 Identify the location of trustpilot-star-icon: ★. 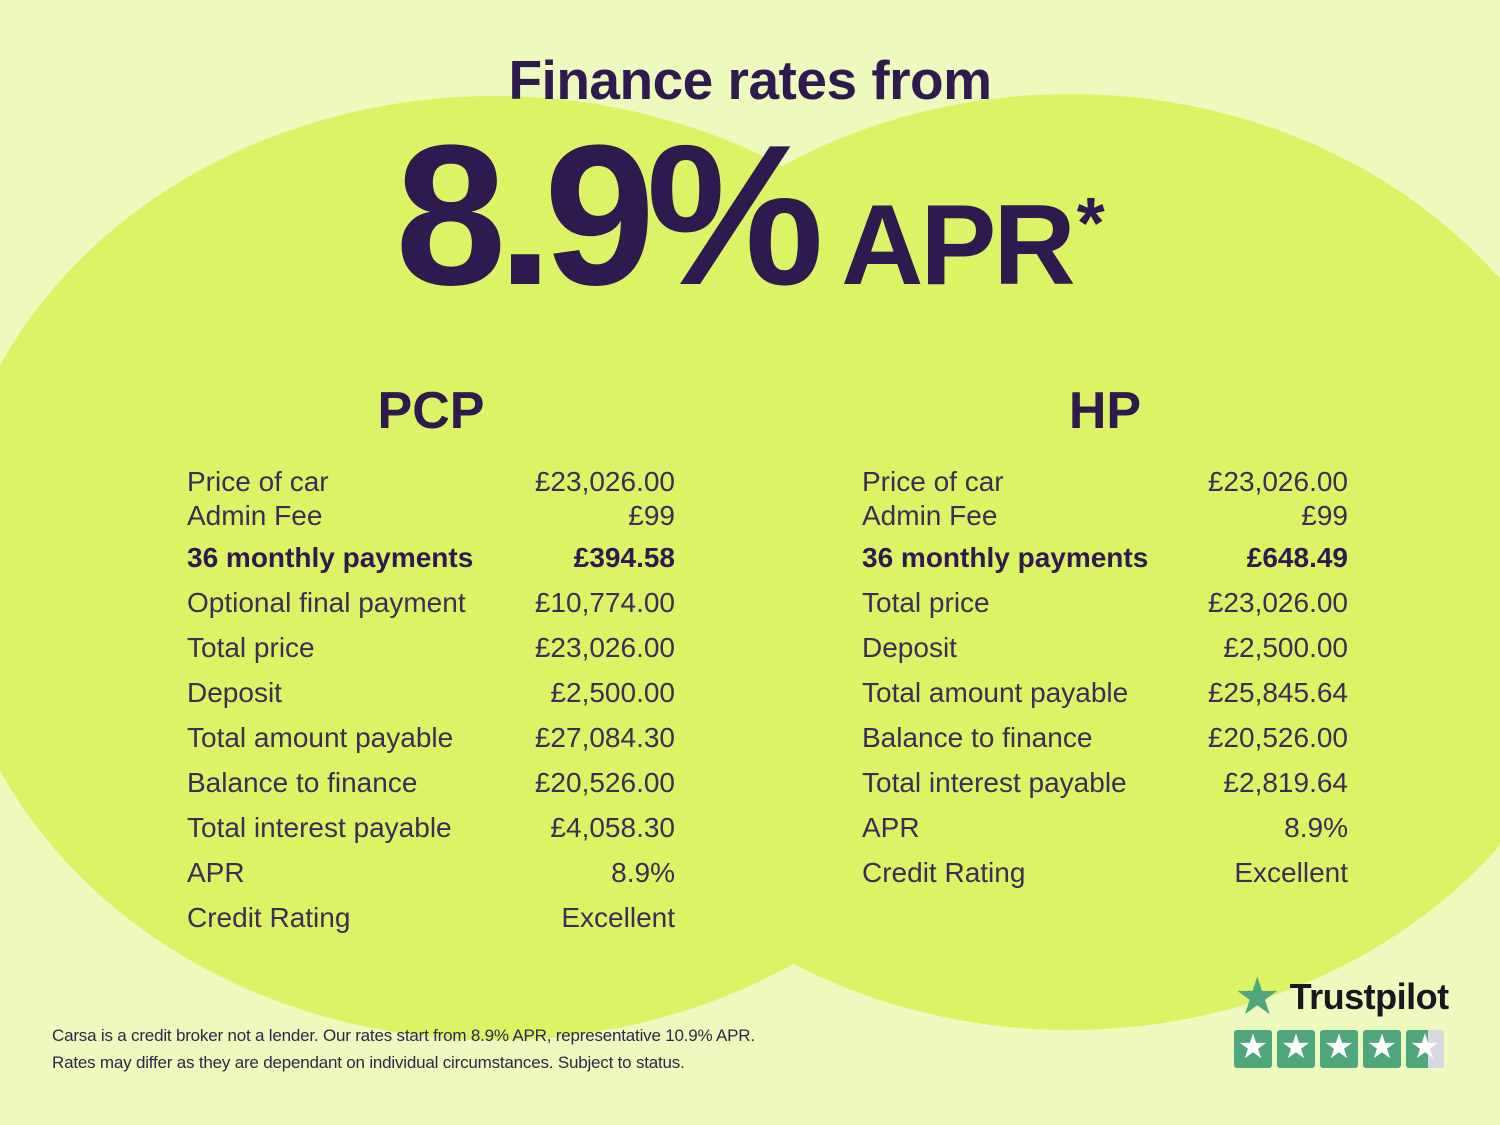
(1257, 997).